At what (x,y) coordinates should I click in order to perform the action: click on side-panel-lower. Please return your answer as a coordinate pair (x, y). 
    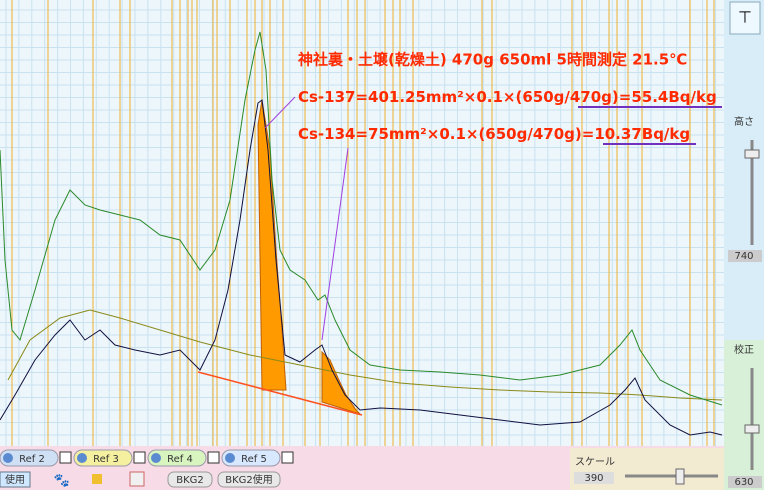
    Looking at the image, I should click on (744, 415).